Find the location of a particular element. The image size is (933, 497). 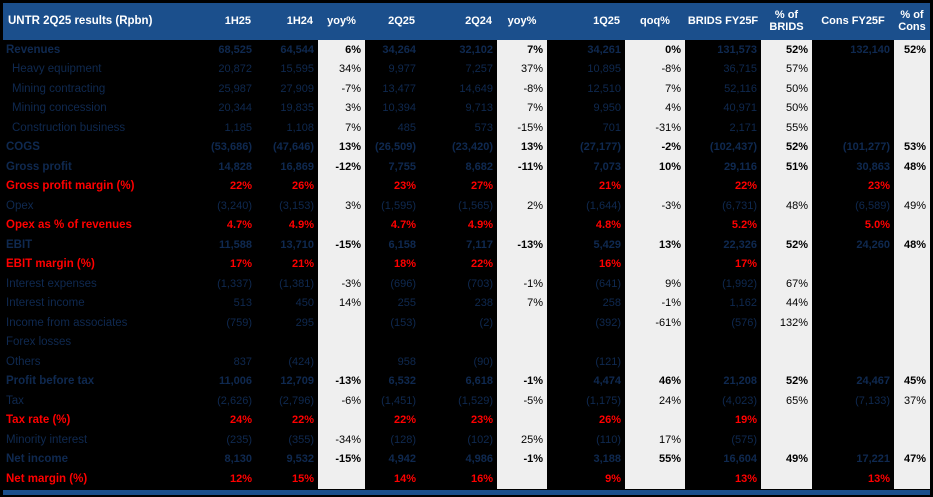

value-cell: 295 is located at coordinates (304, 322).